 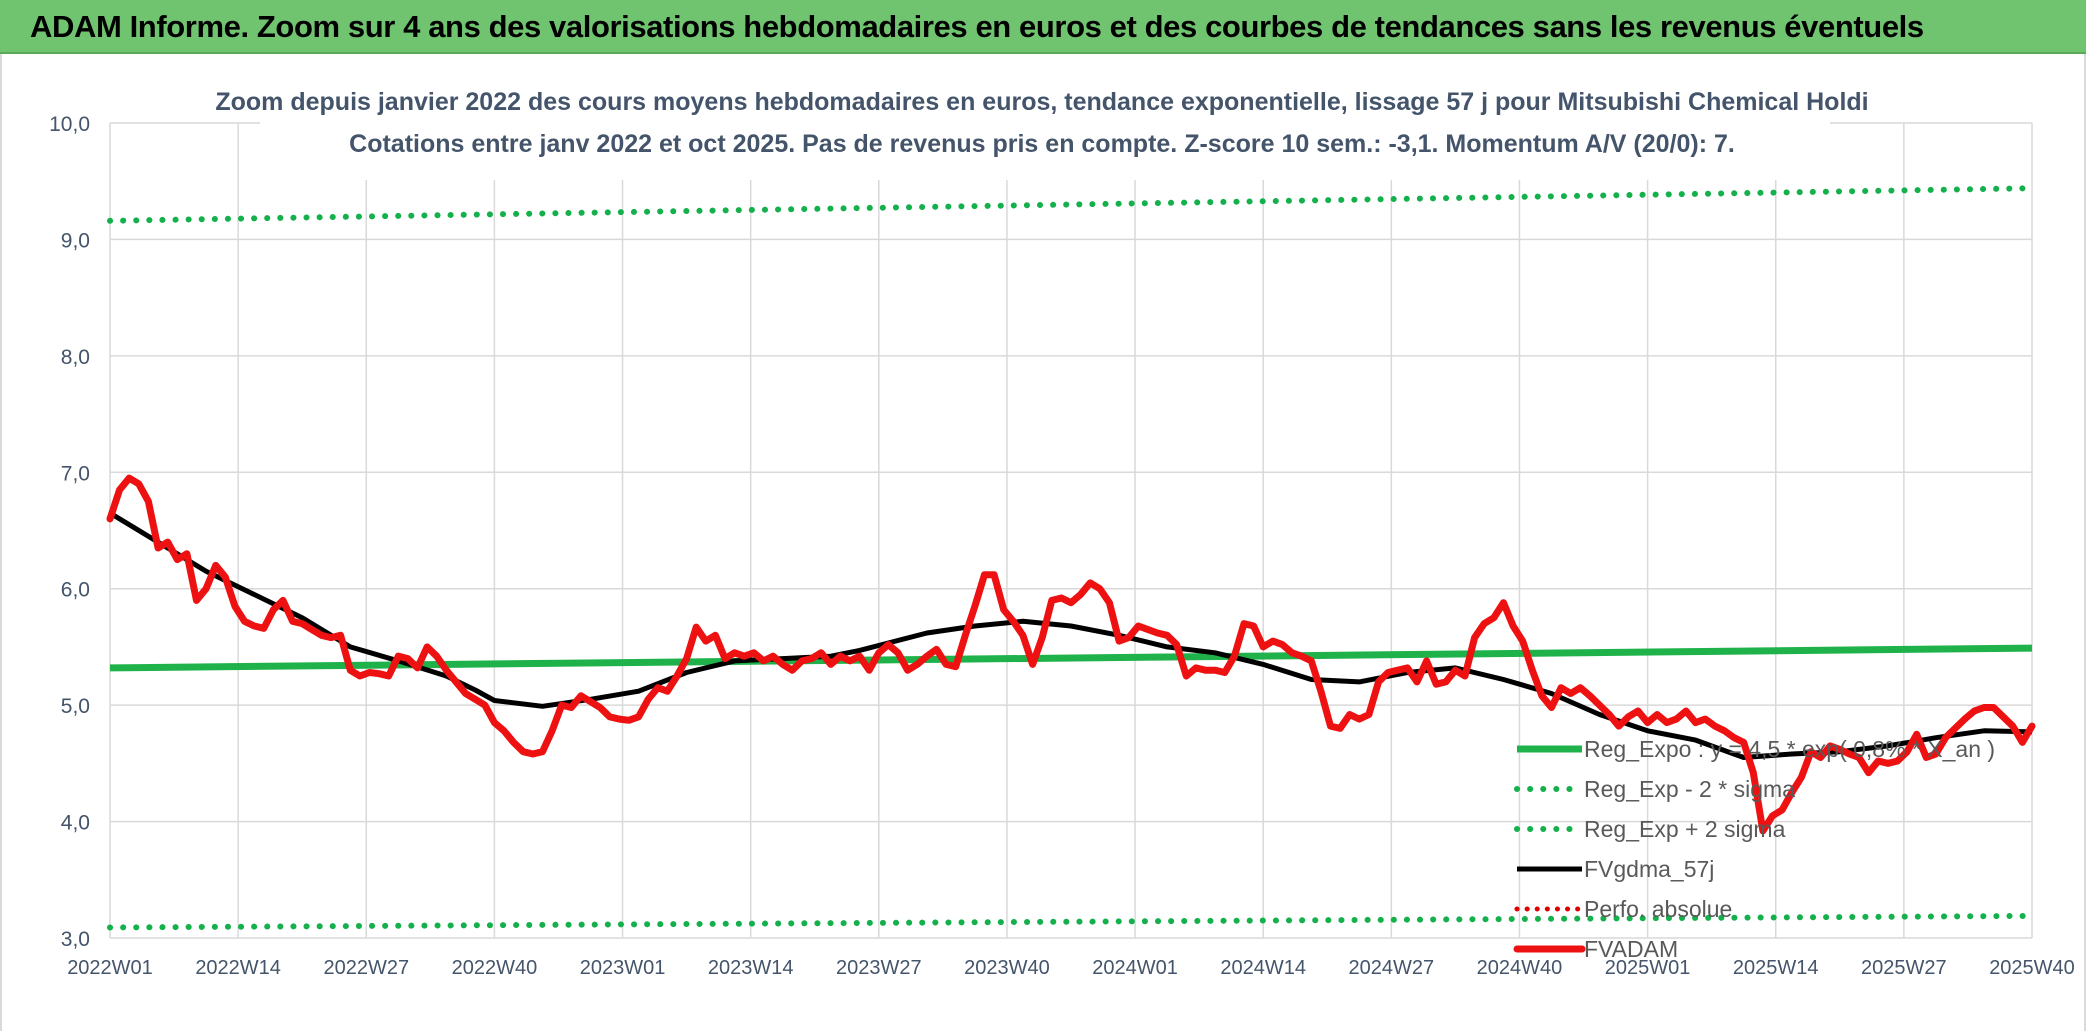 What do you see at coordinates (75, 240) in the screenshot?
I see `y-tick-label: 9,0` at bounding box center [75, 240].